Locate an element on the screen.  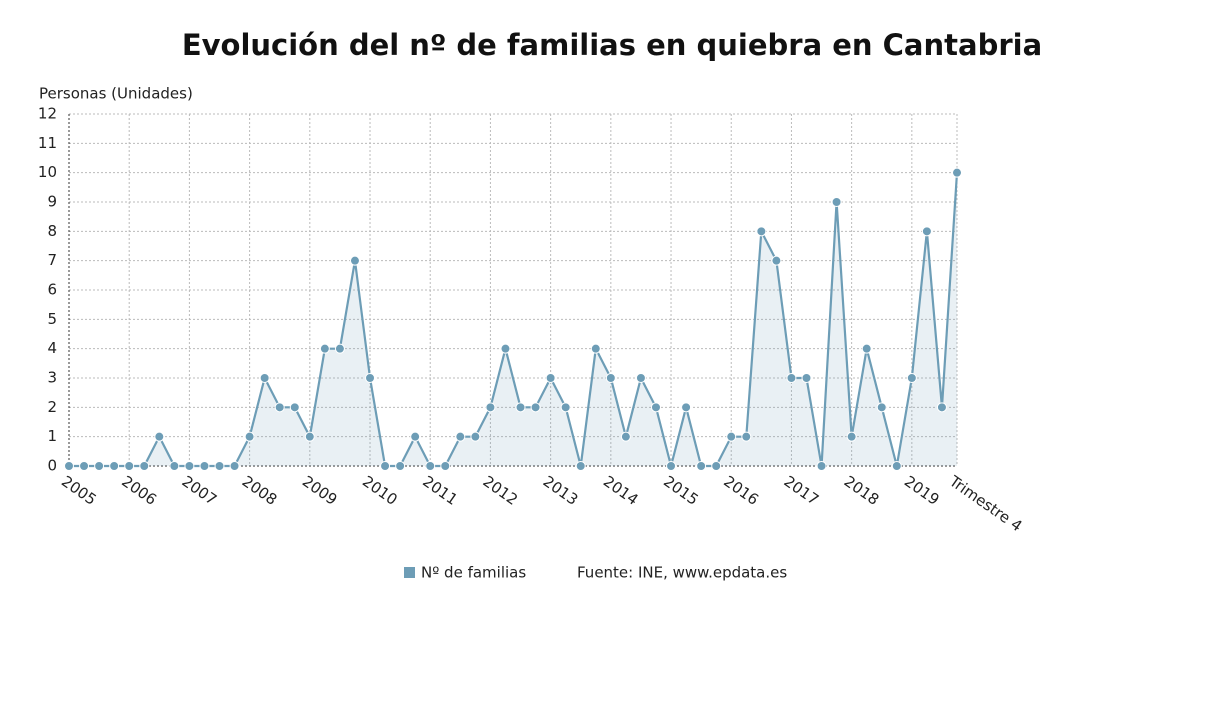
x-tick-label: 2011 is located at coordinates (440, 490).